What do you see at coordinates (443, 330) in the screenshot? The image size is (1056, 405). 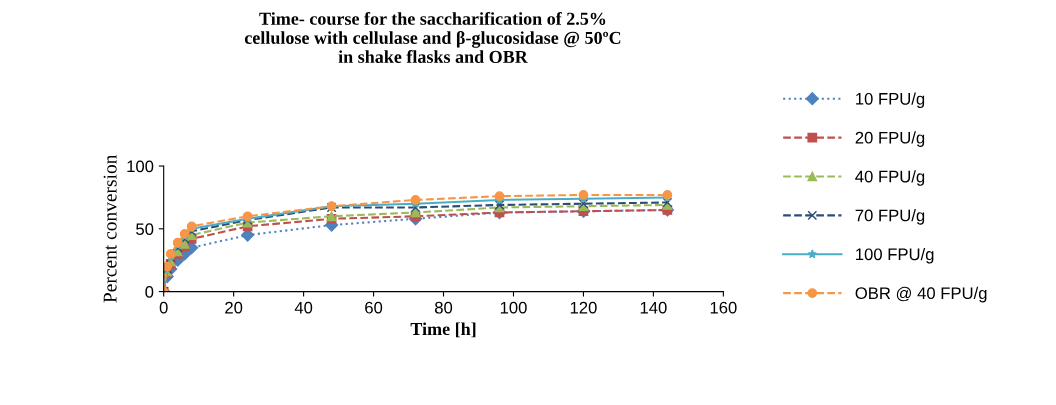 I see `x-axis-title: Time [h]` at bounding box center [443, 330].